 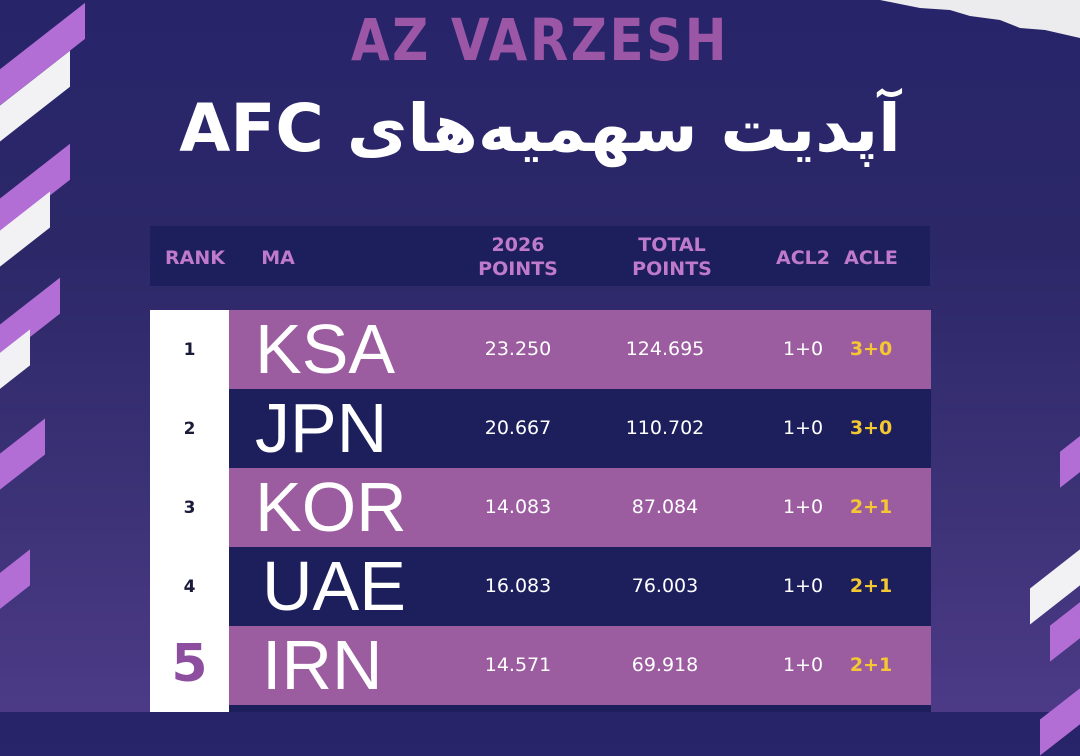 I want to click on rank-column, so click(x=189, y=511).